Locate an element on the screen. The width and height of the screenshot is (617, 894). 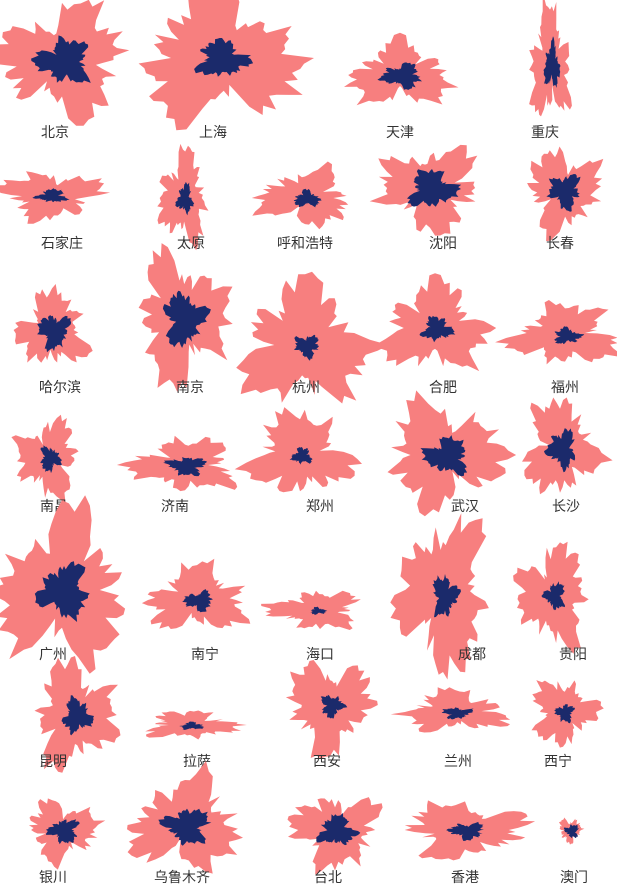
city-label: 哈尔滨 is located at coordinates (60, 388).